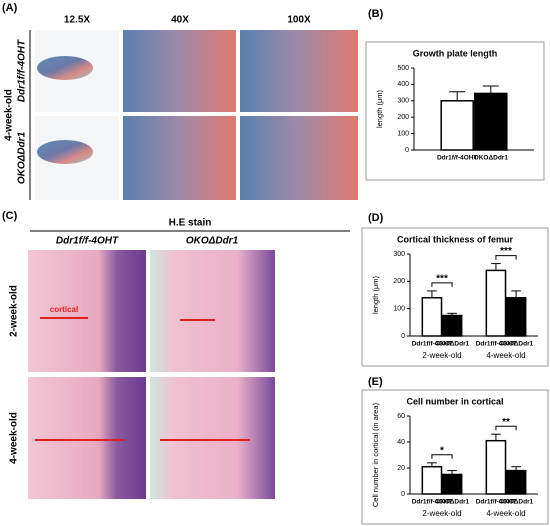  I want to click on y-tick-label: 40, so click(401, 442).